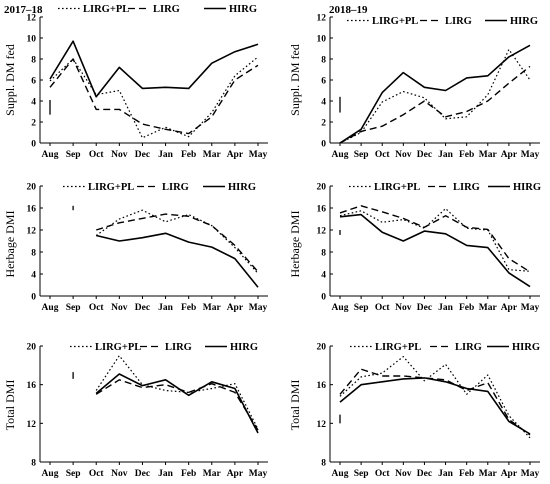 The image size is (550, 484). Describe the element at coordinates (348, 10) in the screenshot. I see `panel-title: 2018–19` at that location.